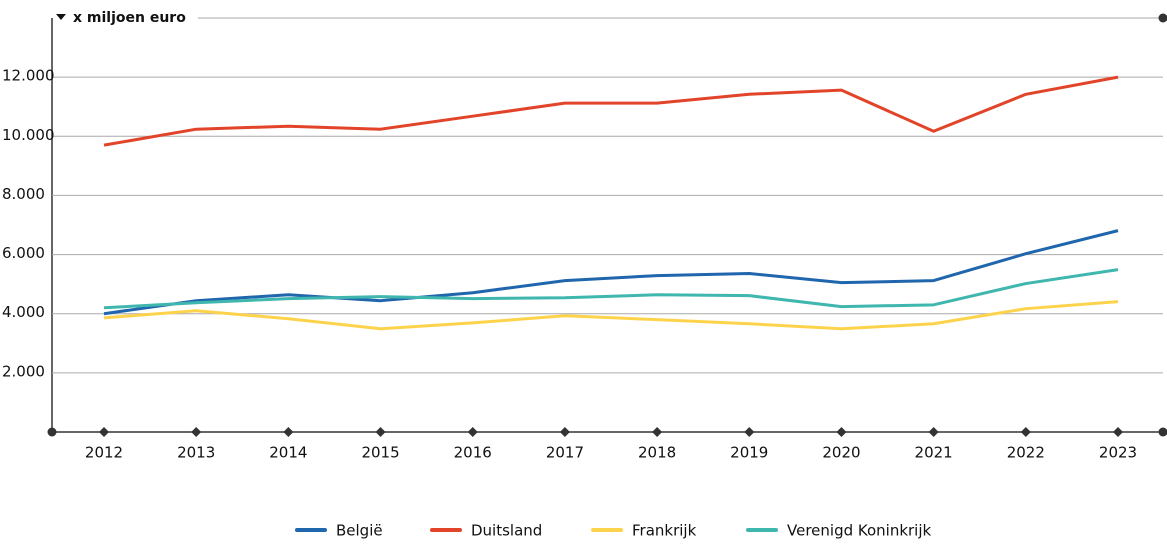  Describe the element at coordinates (23, 371) in the screenshot. I see `y-tick-label: 2.000` at that location.